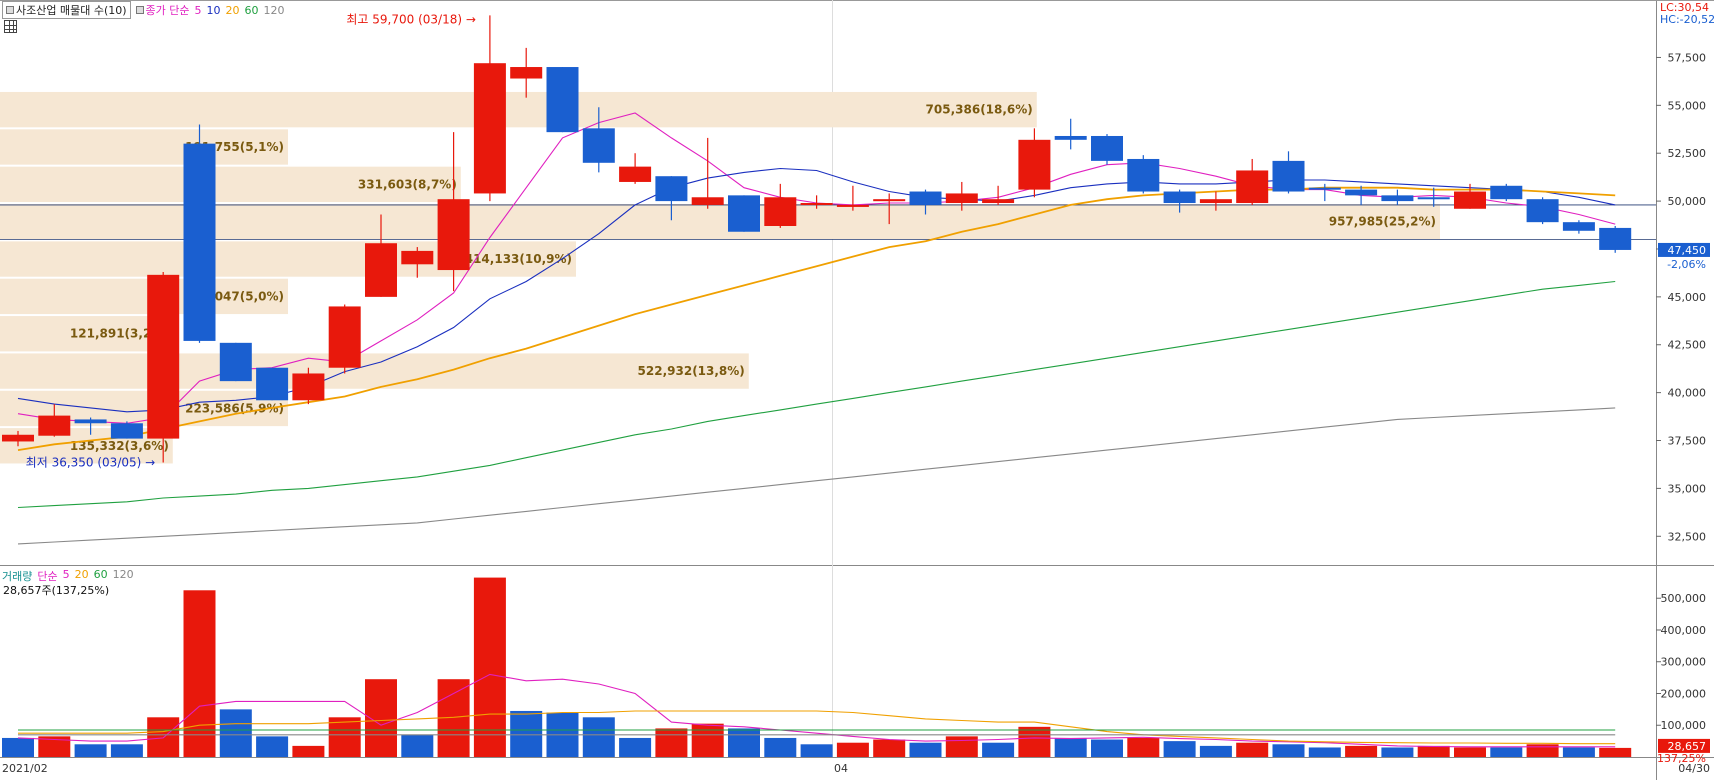  What do you see at coordinates (1687, 345) in the screenshot?
I see `price-y-tick-label: 42,500` at bounding box center [1687, 345].